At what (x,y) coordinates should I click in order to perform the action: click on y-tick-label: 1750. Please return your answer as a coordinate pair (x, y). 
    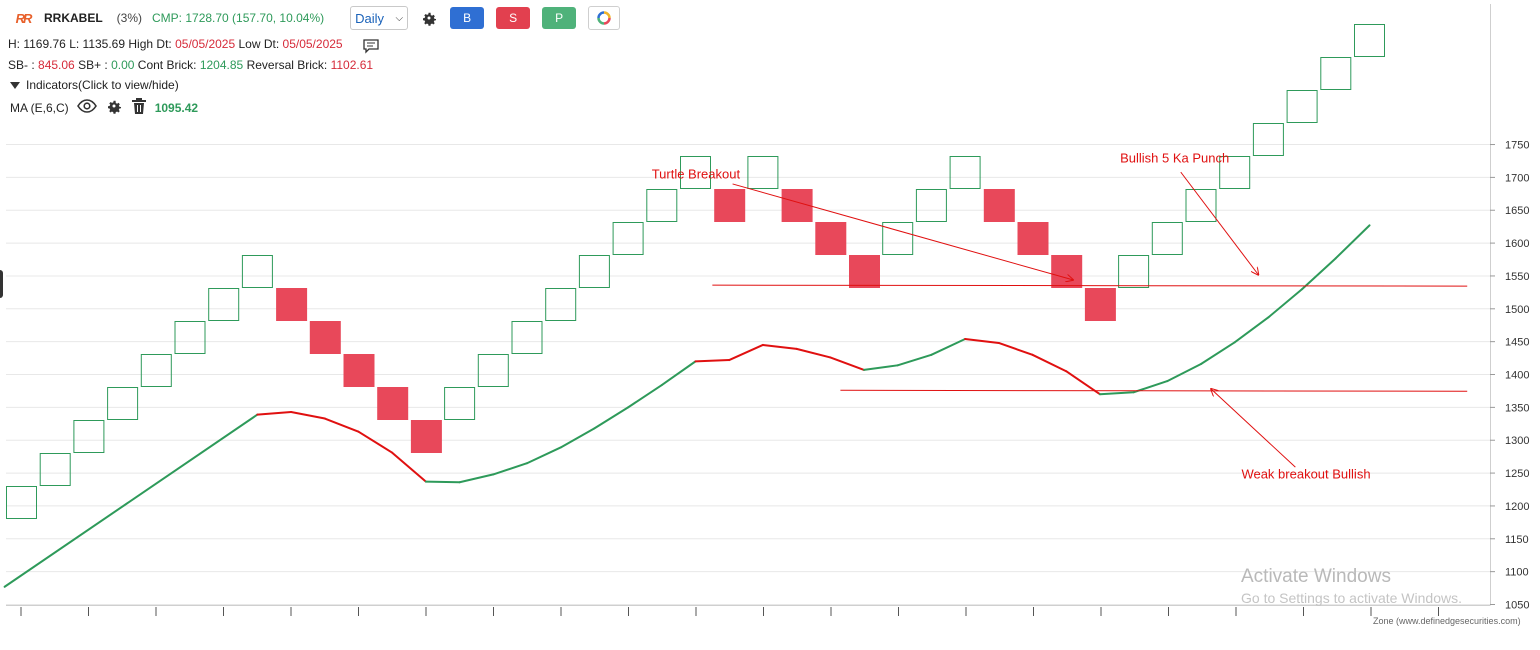
    Looking at the image, I should click on (1517, 146).